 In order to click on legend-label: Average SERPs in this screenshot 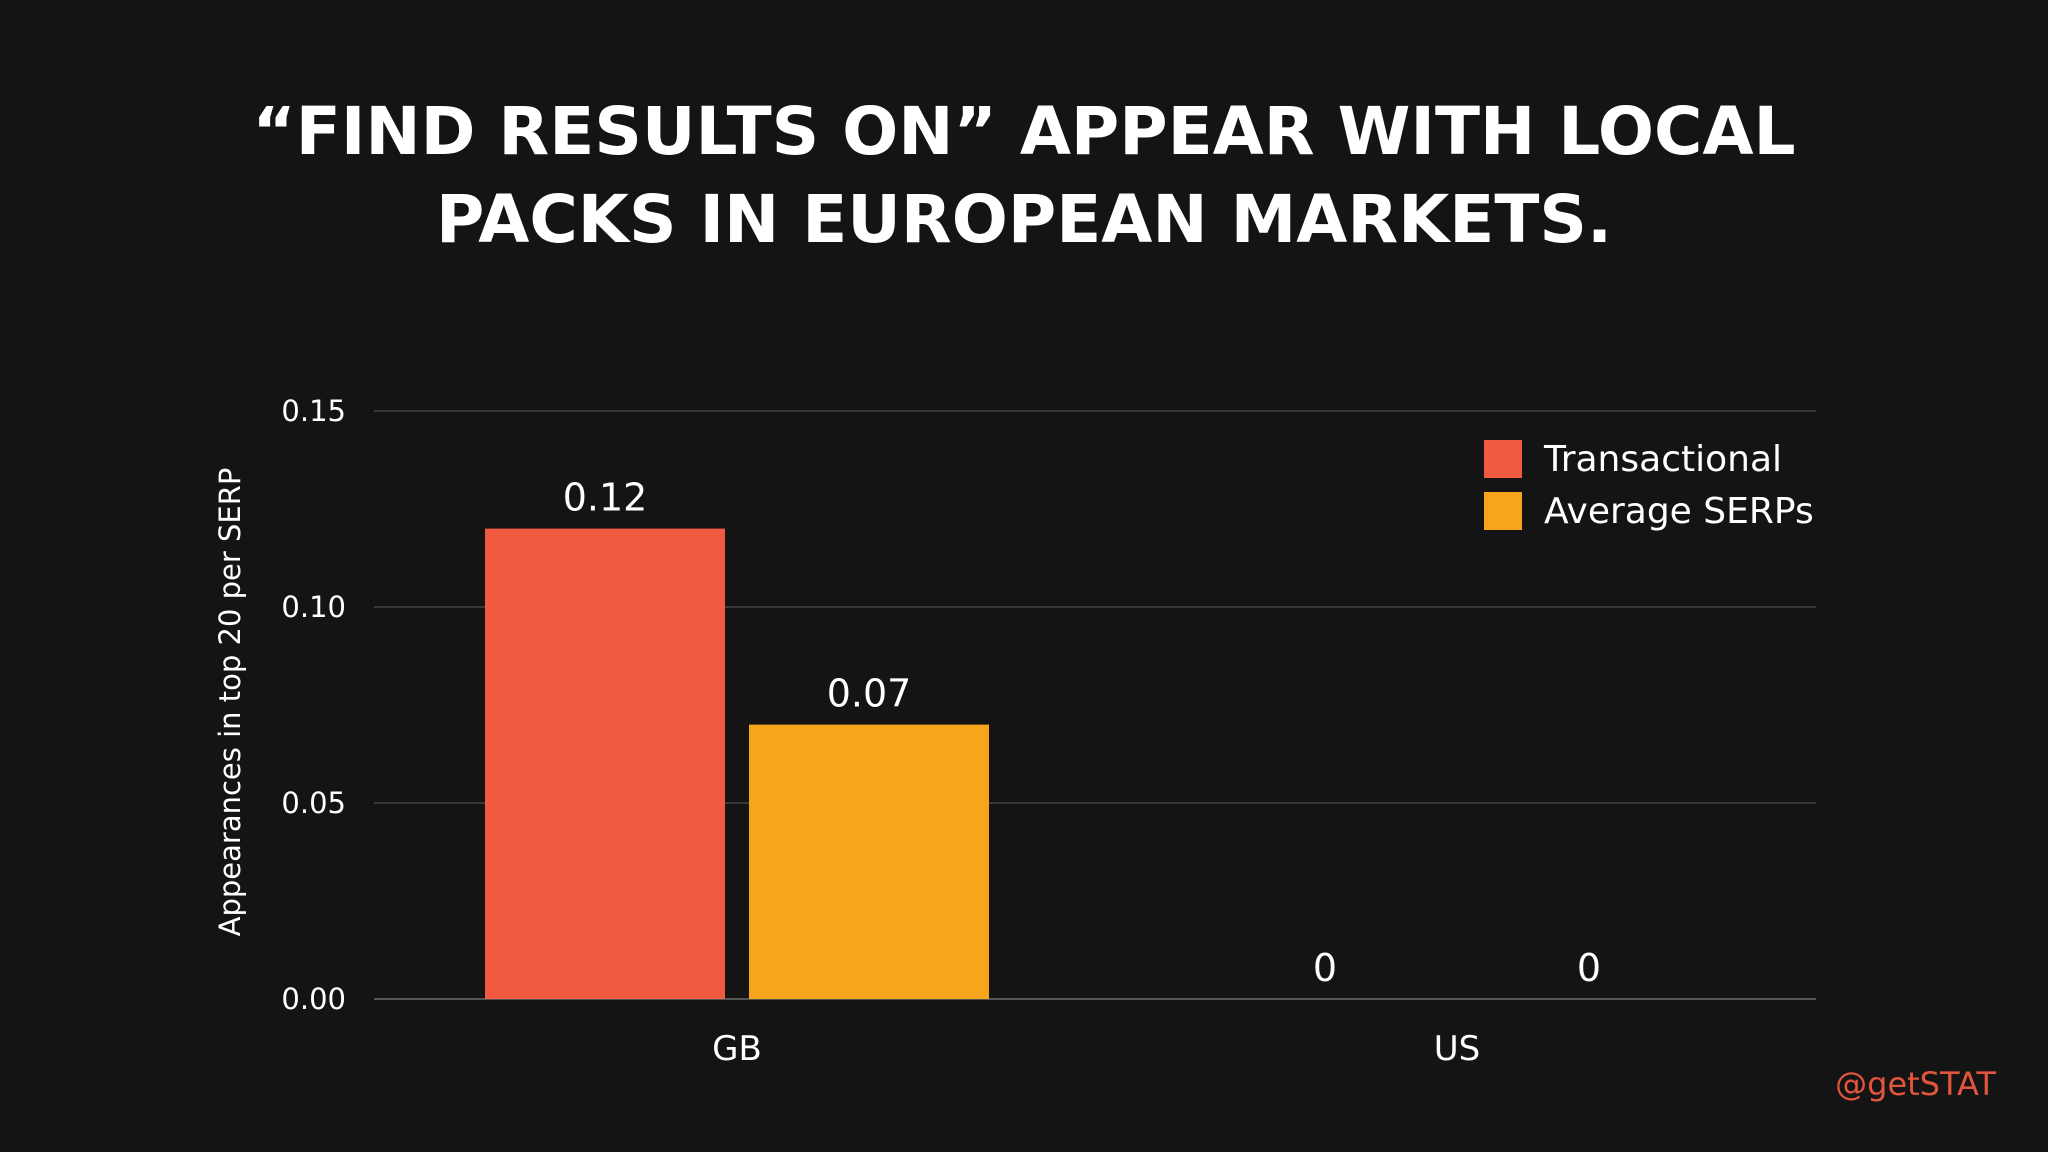, I will do `click(1679, 511)`.